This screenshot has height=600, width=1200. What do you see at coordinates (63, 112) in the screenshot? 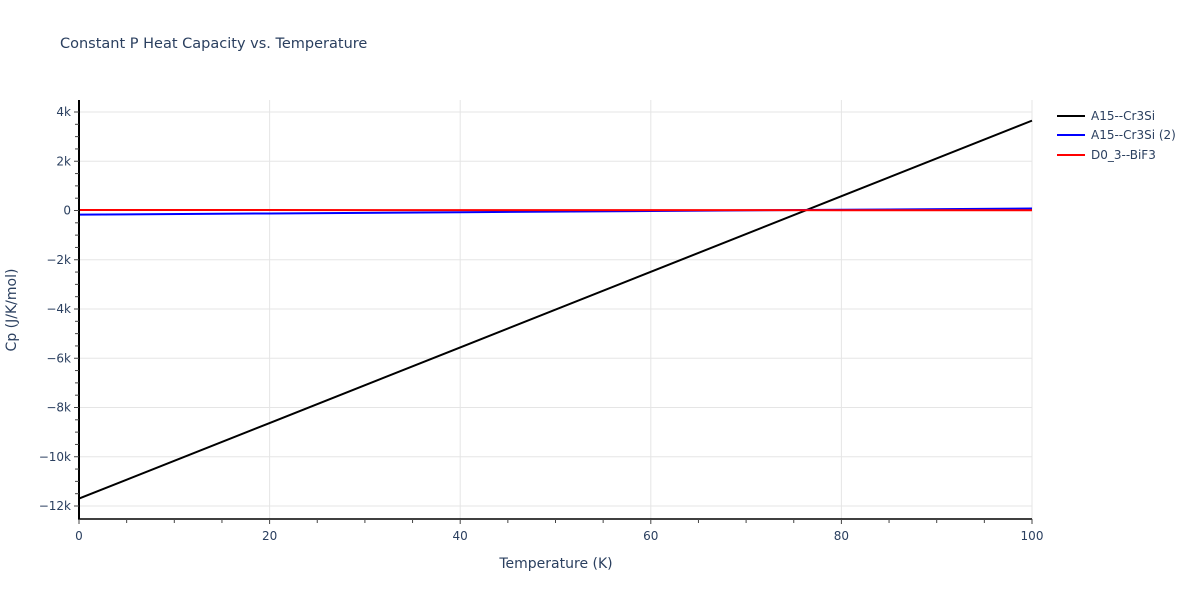
I see `y-tick-label: 4k` at bounding box center [63, 112].